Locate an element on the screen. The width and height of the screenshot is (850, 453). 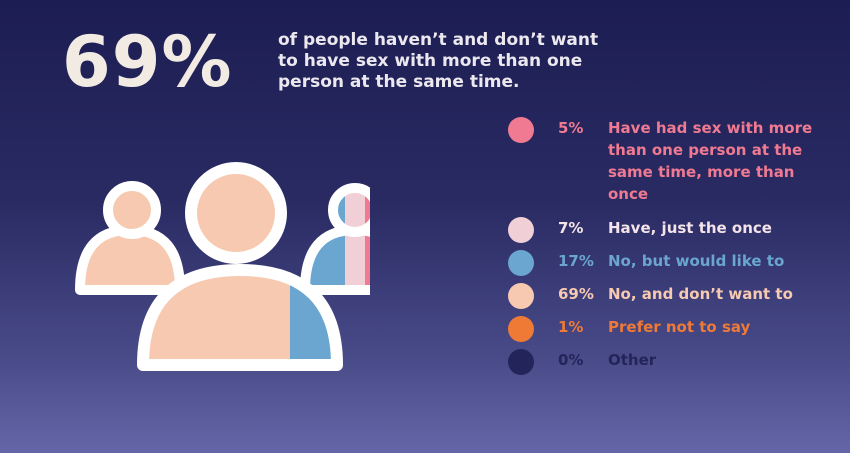
legend-percent: 69% is located at coordinates (576, 294).